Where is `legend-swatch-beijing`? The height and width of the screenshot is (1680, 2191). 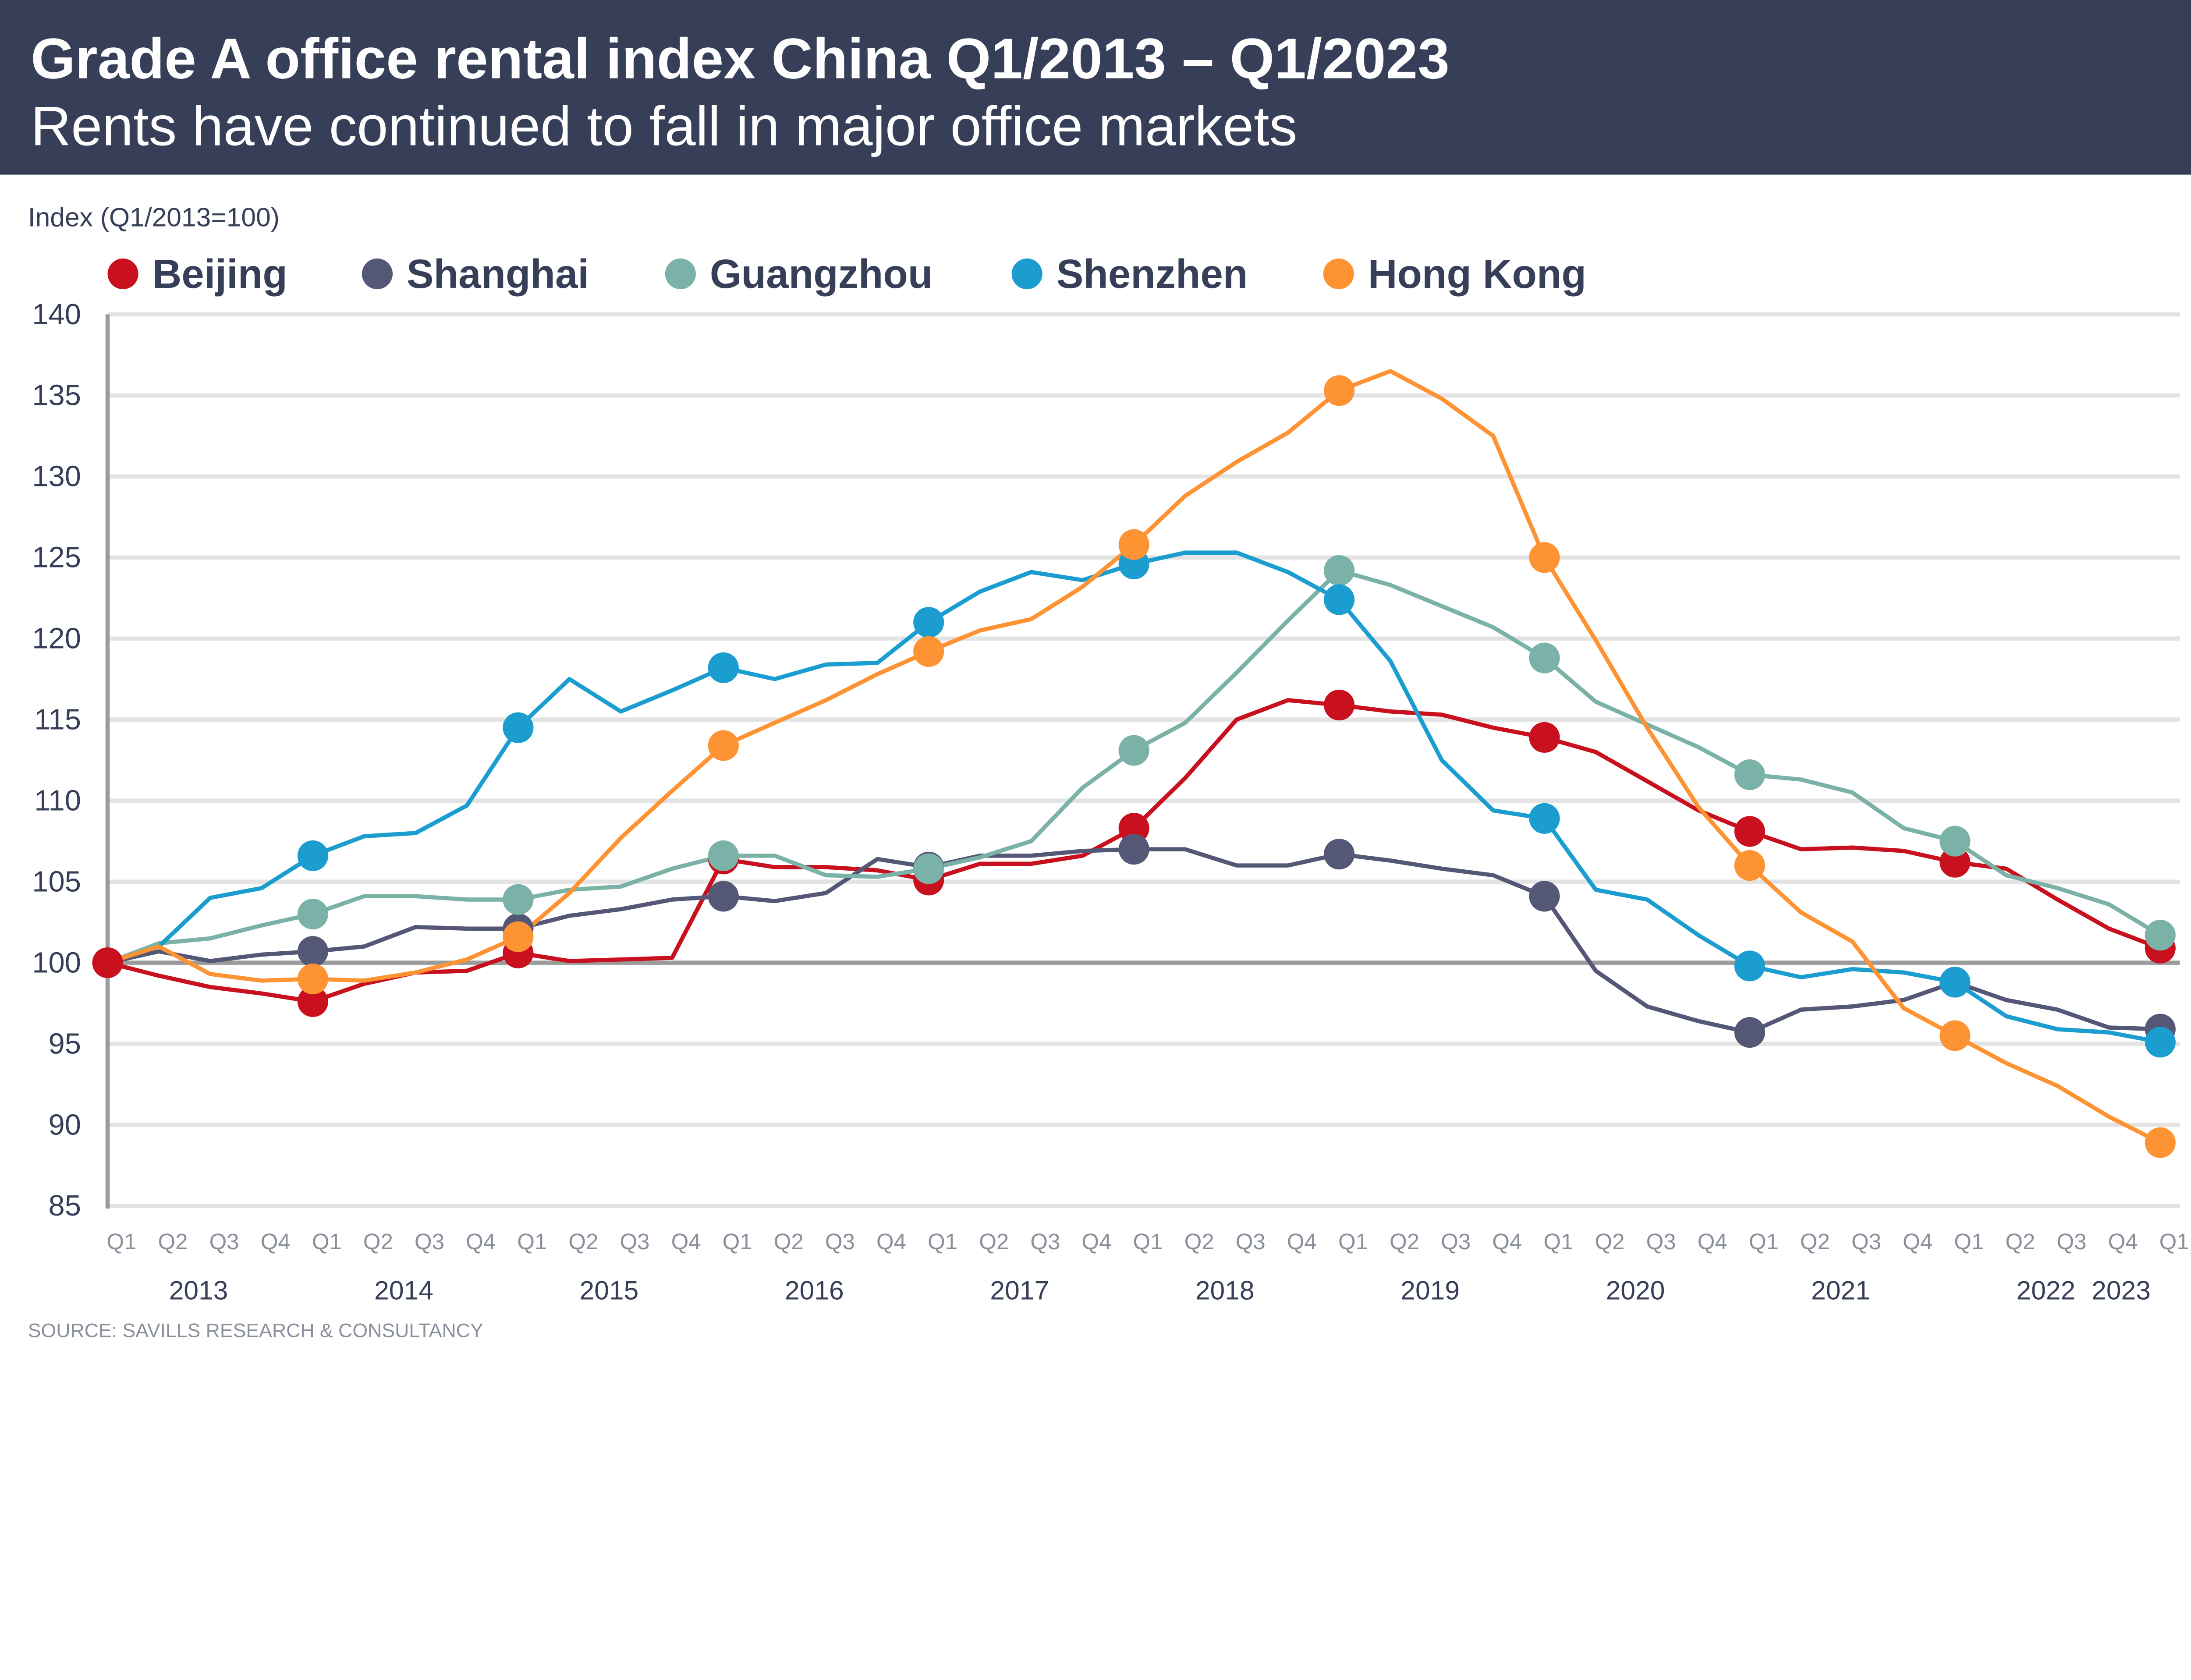
legend-swatch-beijing is located at coordinates (122, 274).